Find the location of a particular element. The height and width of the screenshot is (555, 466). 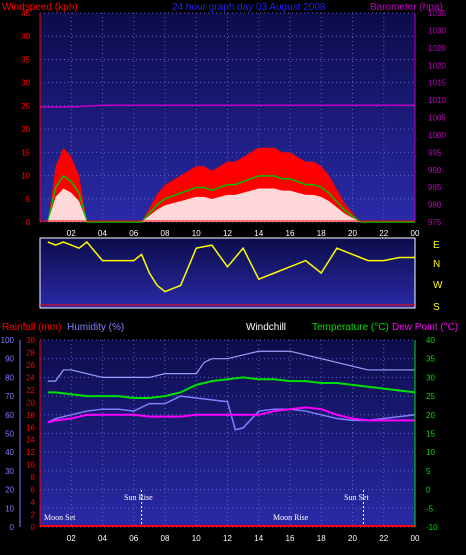

direction-panel-marks is located at coordinates (227, 273).